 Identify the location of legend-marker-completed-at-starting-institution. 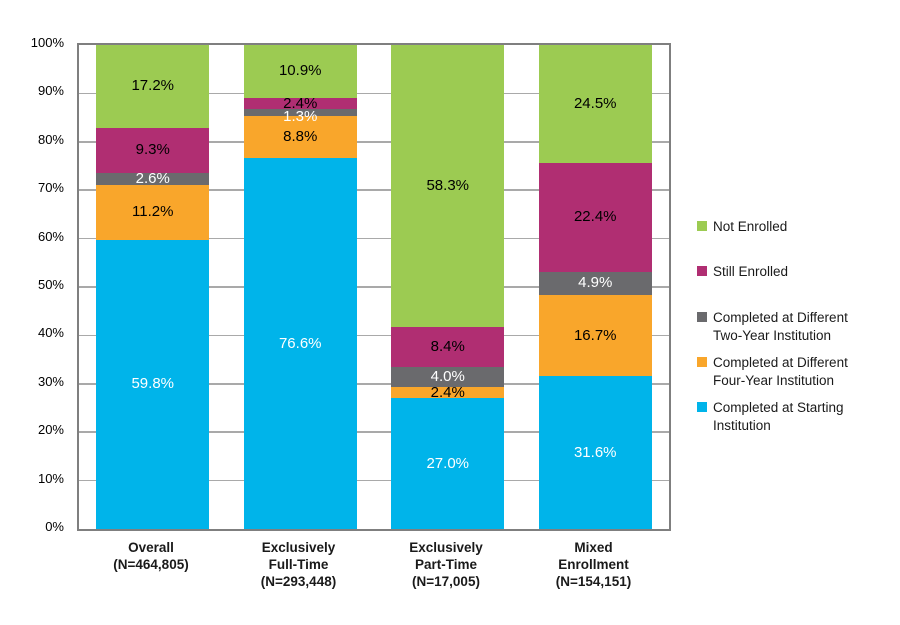
(702, 407).